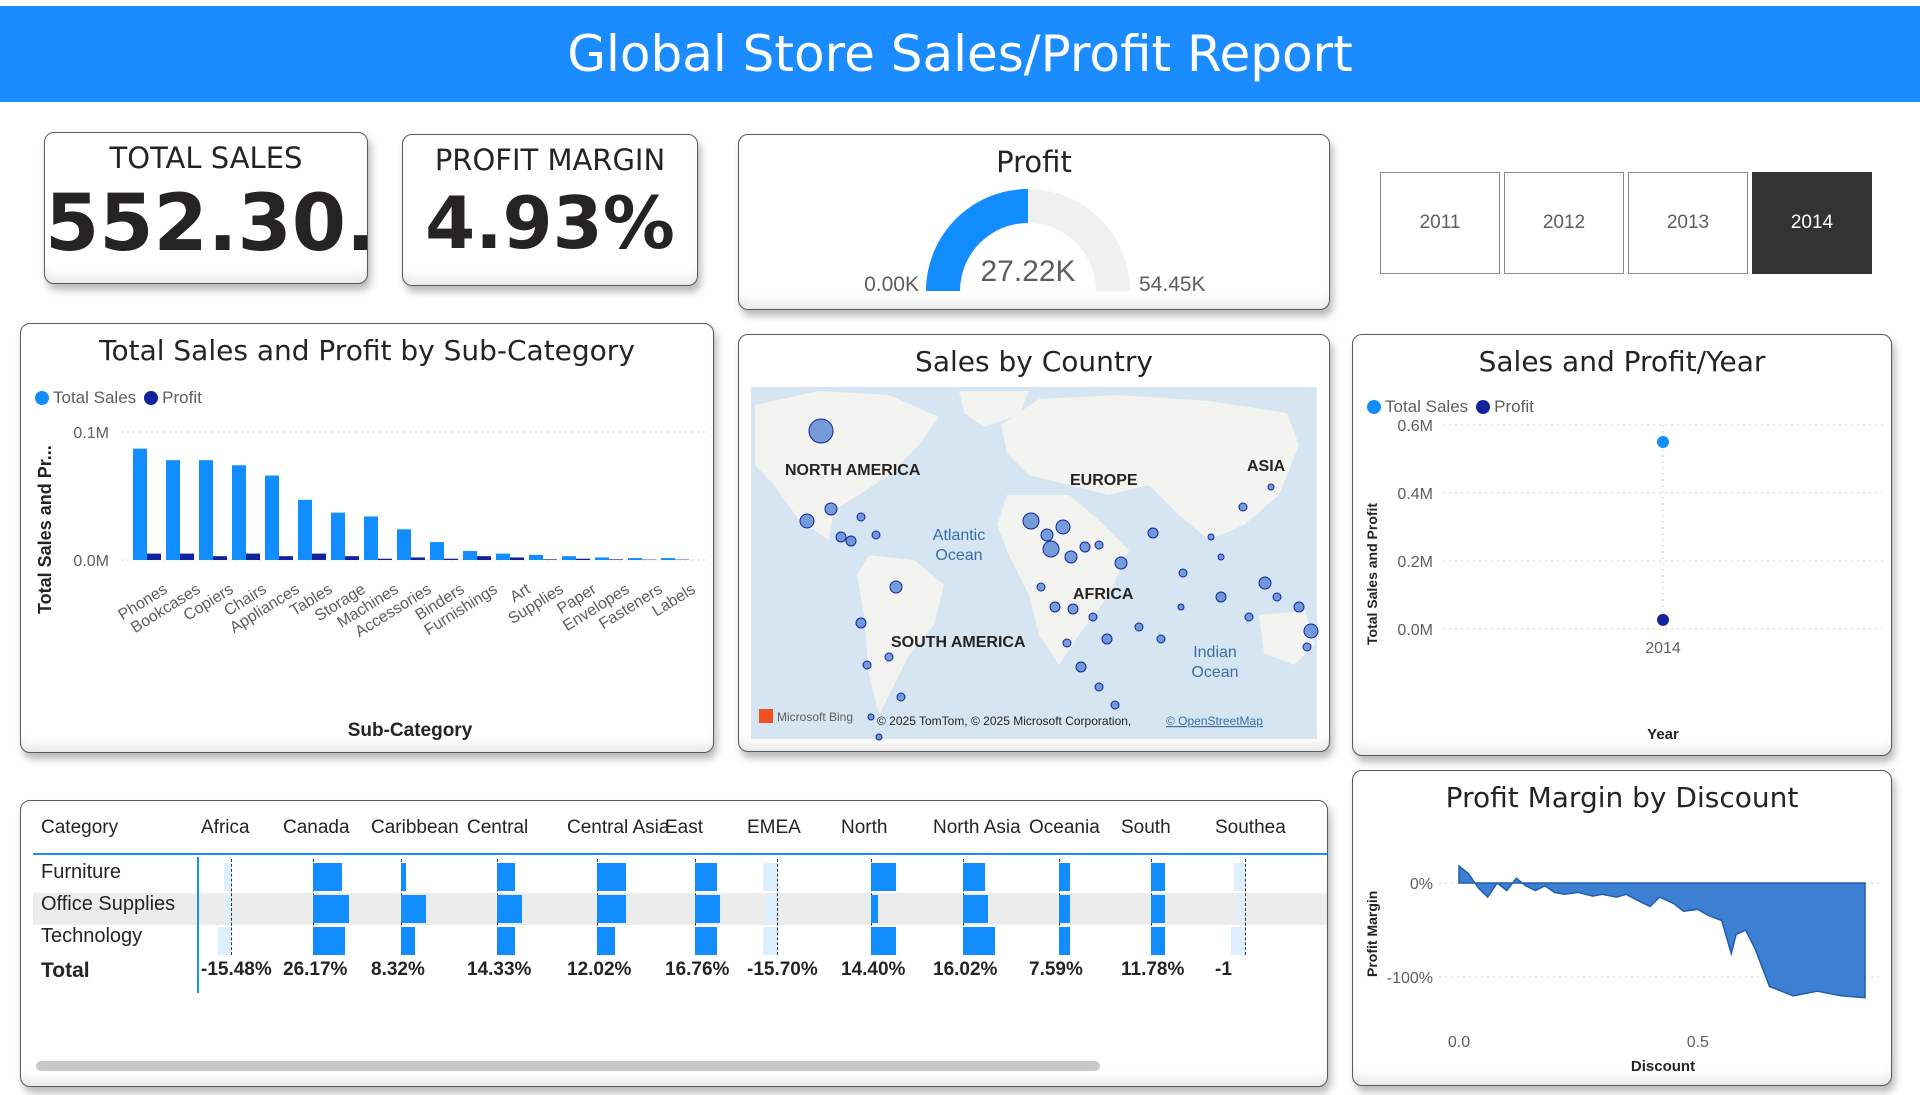 The width and height of the screenshot is (1920, 1095). I want to click on bar-profit-accessories, so click(418, 558).